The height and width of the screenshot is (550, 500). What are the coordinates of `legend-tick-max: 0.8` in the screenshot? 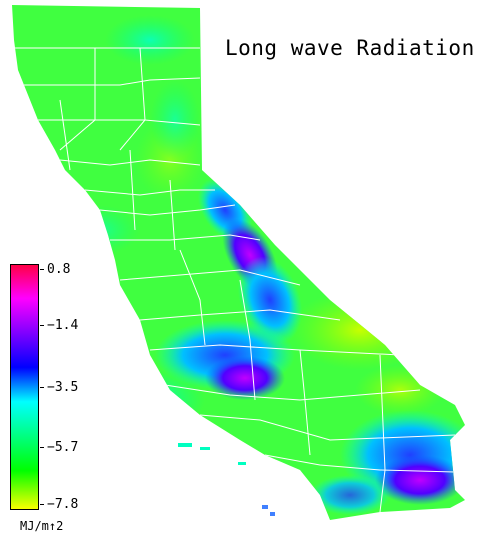 It's located at (55, 269).